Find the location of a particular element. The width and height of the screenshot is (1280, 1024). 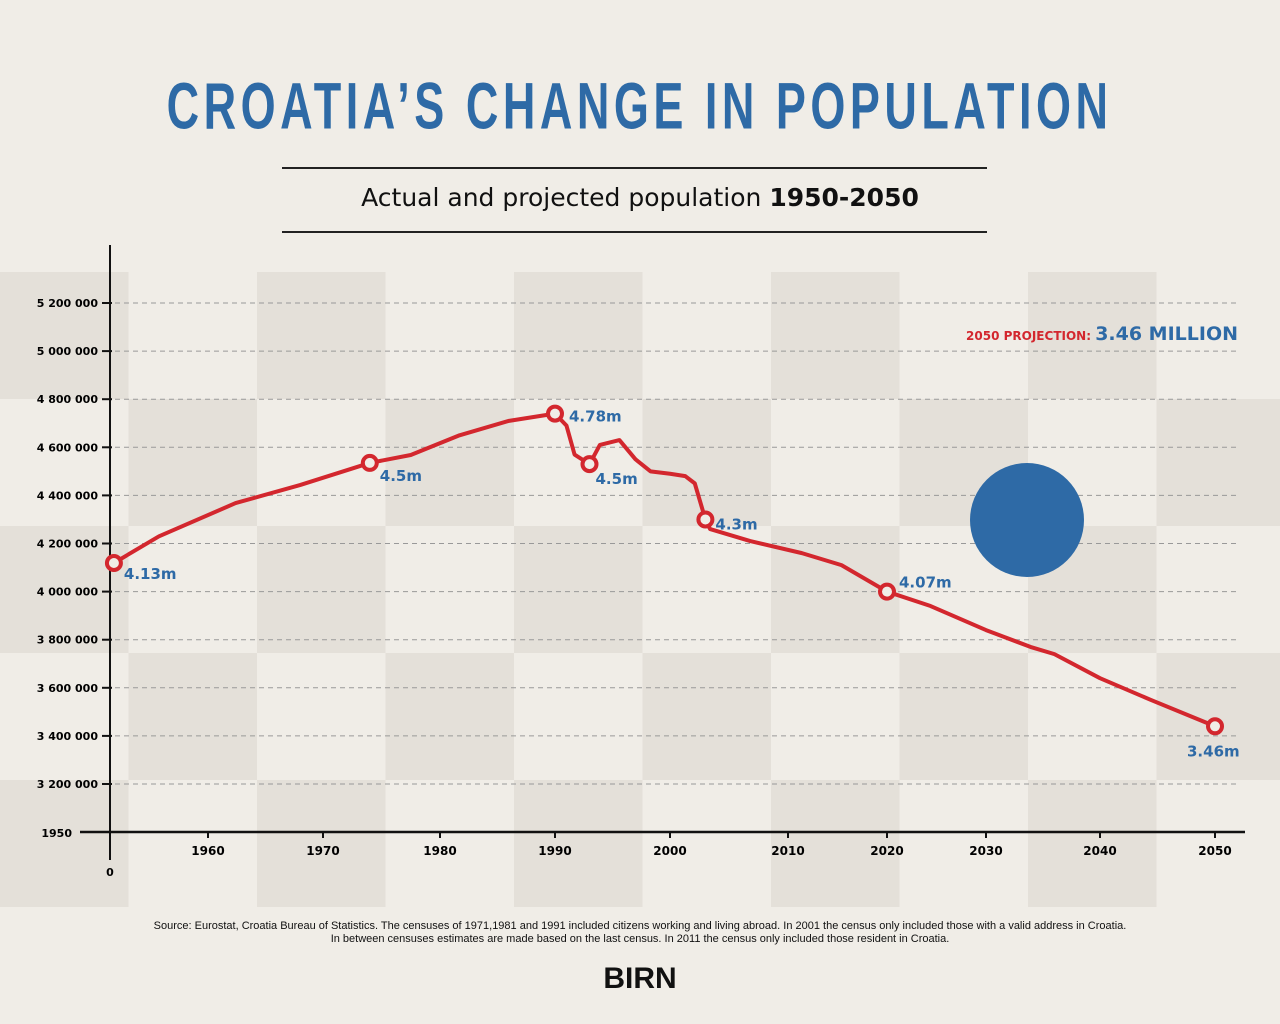

y-tick-label: 3 200 000 is located at coordinates (68, 784).